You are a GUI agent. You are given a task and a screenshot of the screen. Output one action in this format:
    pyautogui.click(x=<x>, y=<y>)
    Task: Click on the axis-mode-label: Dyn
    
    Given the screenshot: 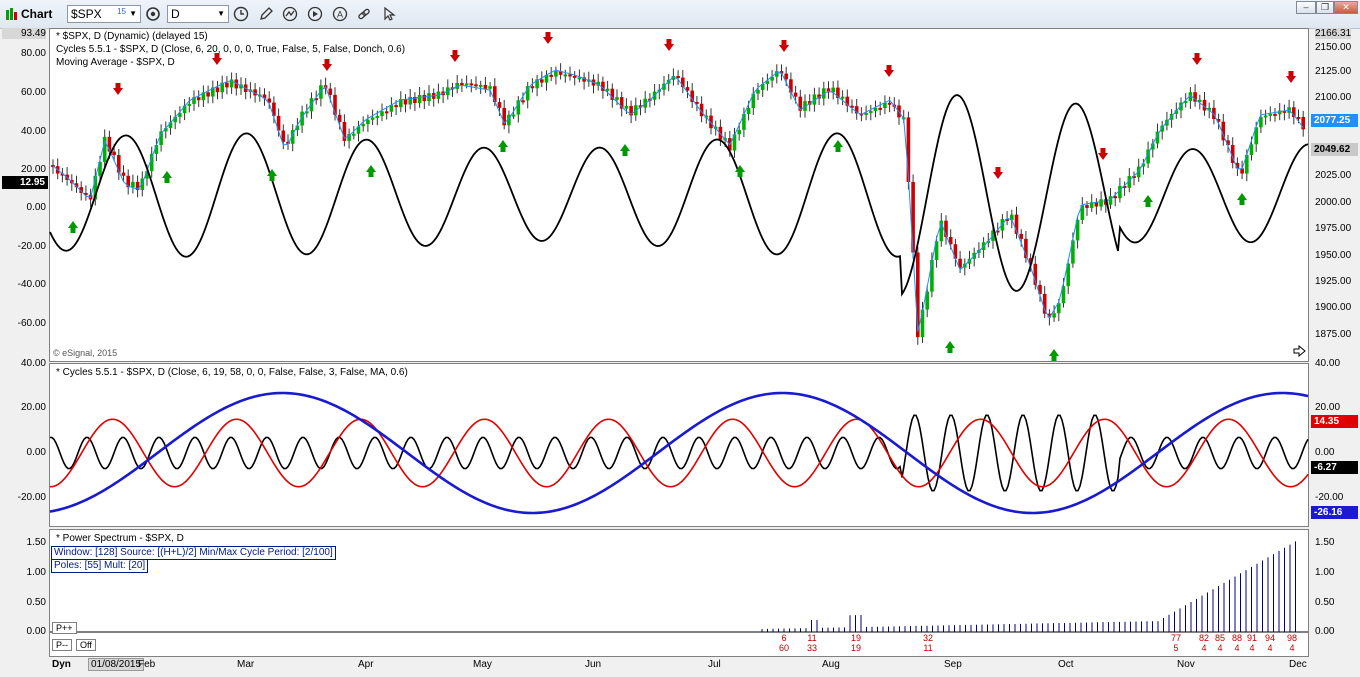 What is the action you would take?
    pyautogui.click(x=61, y=664)
    